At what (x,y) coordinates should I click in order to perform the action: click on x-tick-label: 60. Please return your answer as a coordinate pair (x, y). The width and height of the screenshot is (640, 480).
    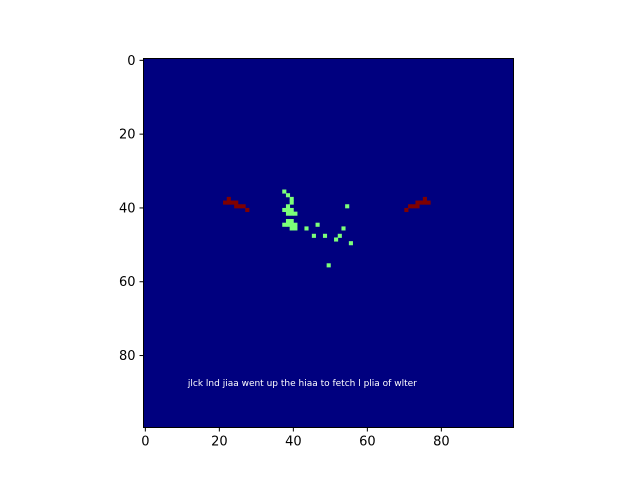
    Looking at the image, I should click on (367, 442).